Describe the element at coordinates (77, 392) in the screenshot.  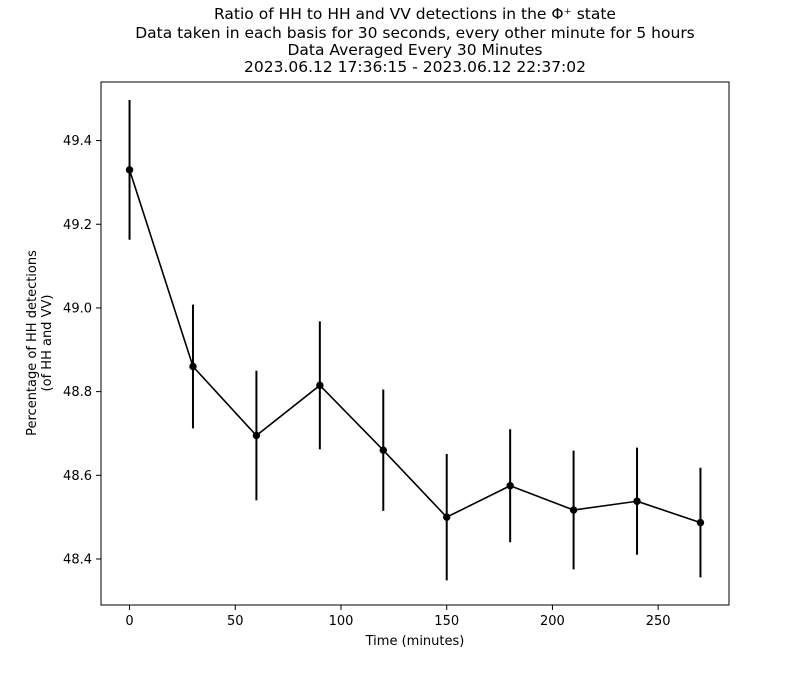
I see `y-tick-label: 48.8` at that location.